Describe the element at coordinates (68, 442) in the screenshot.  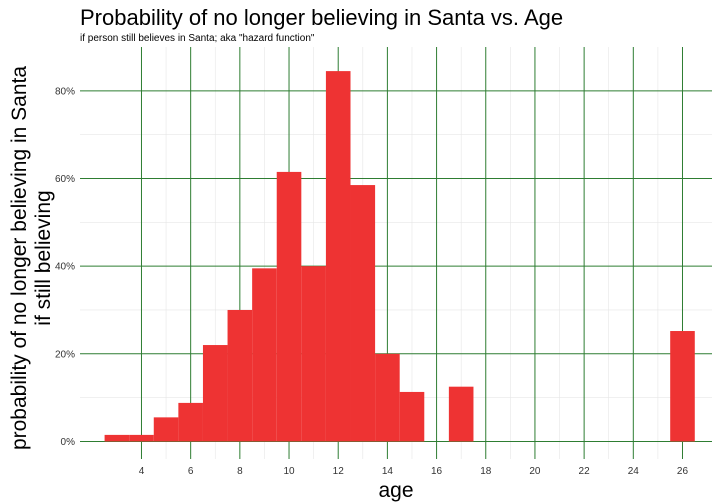
I see `y-tick-label: 0%` at that location.